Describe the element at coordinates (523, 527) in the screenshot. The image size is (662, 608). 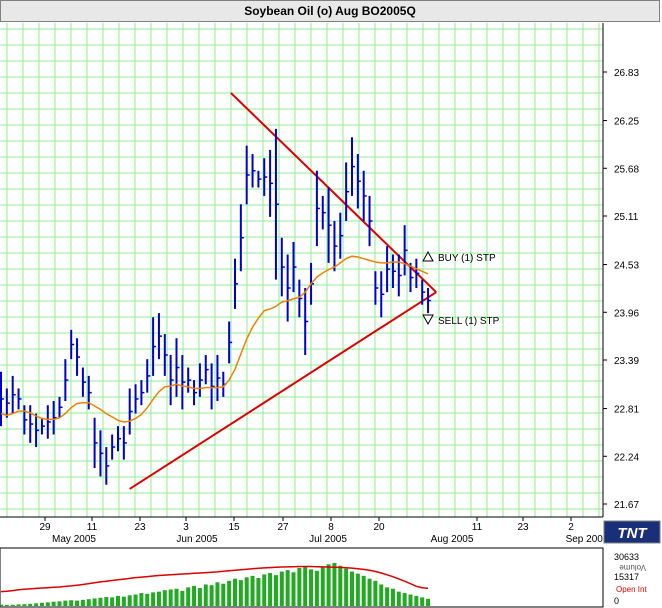
I see `time-axis-day-label: 23` at that location.